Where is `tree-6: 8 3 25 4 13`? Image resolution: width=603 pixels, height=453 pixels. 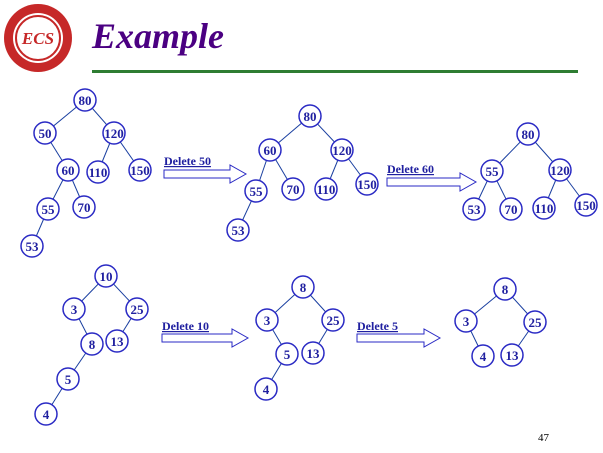 tree-6: 8 3 25 4 13 is located at coordinates (500, 322).